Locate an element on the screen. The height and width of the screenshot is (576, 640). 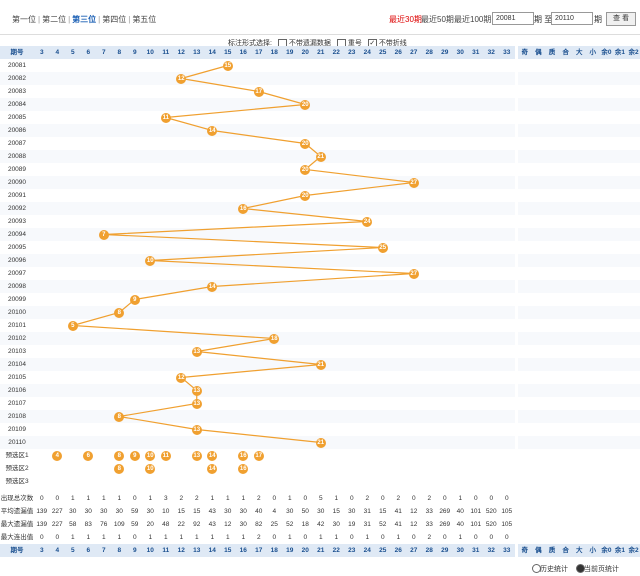
tab-5: 第五位 is located at coordinates (144, 19).